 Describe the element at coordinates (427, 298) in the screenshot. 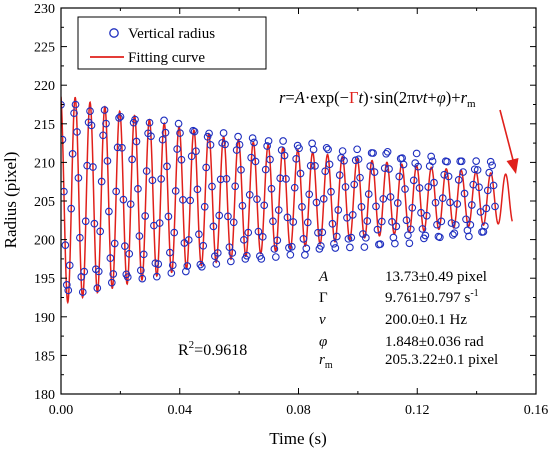

I see `param-gamma-value-text: 9.761±0.797 s` at that location.